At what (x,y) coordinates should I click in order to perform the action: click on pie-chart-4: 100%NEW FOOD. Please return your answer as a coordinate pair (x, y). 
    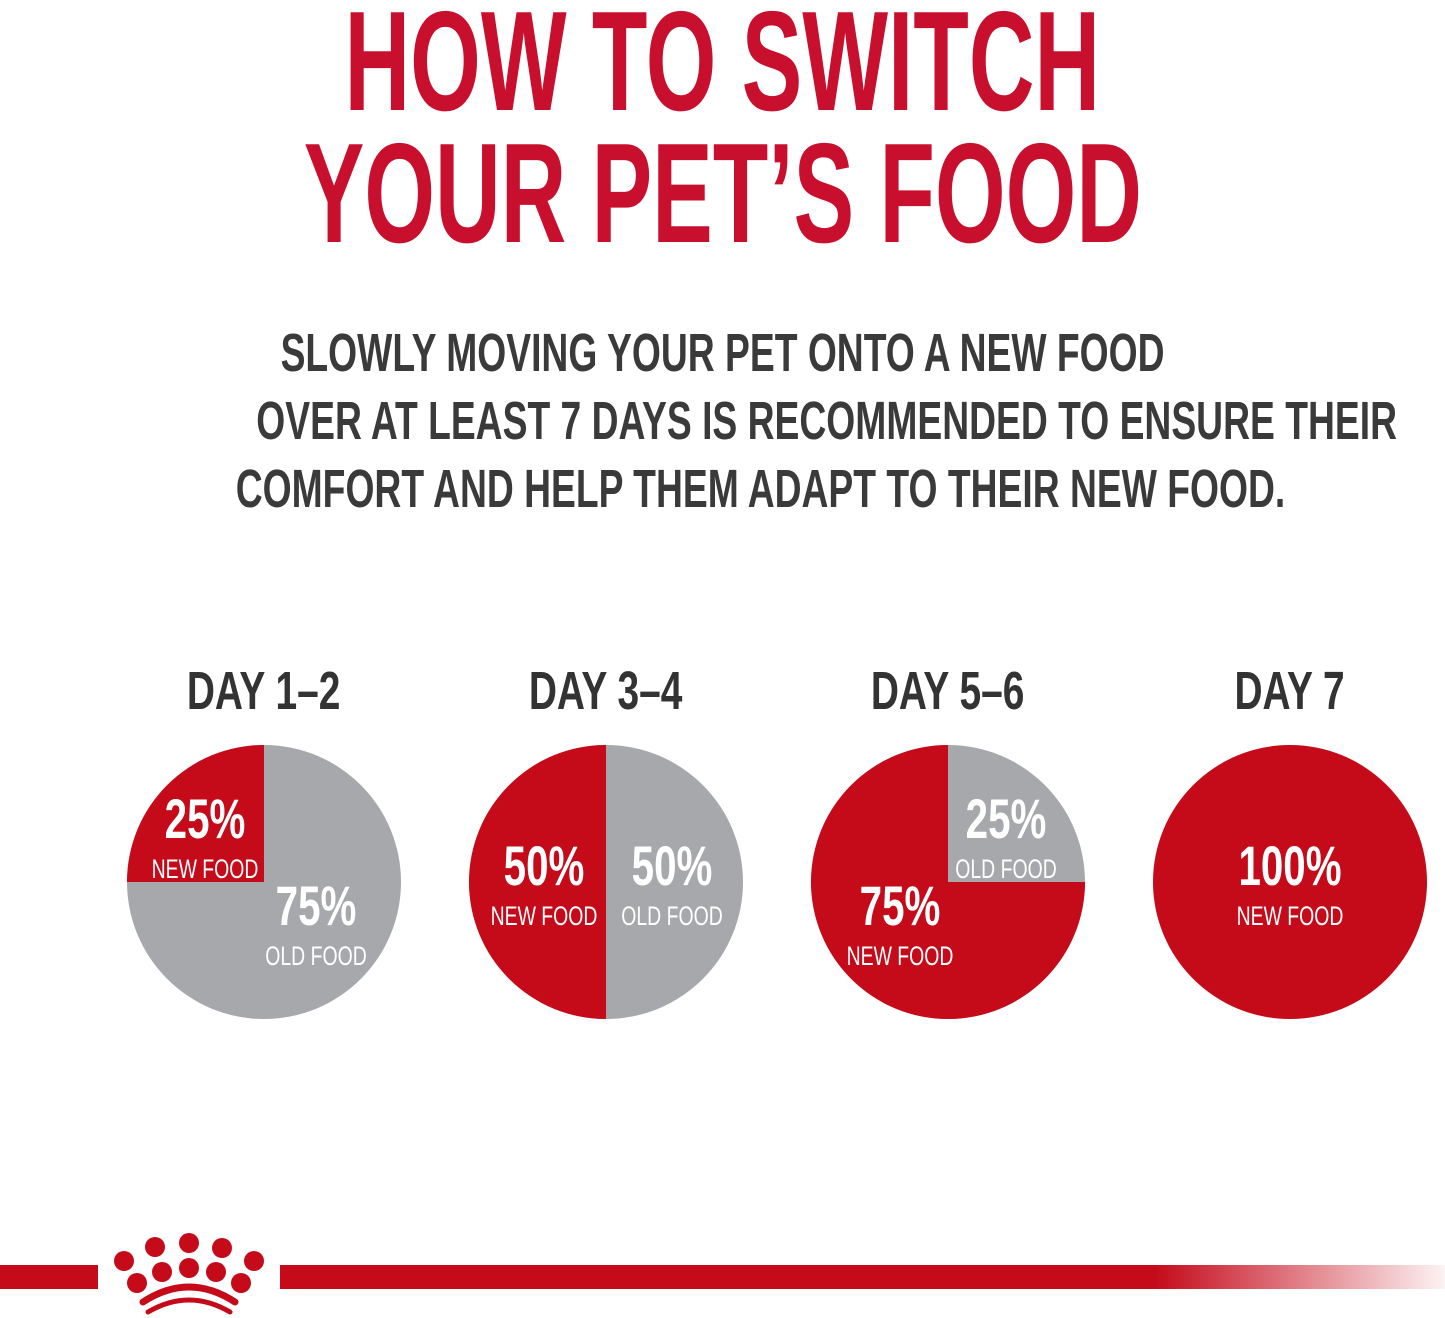
    Looking at the image, I should click on (1290, 882).